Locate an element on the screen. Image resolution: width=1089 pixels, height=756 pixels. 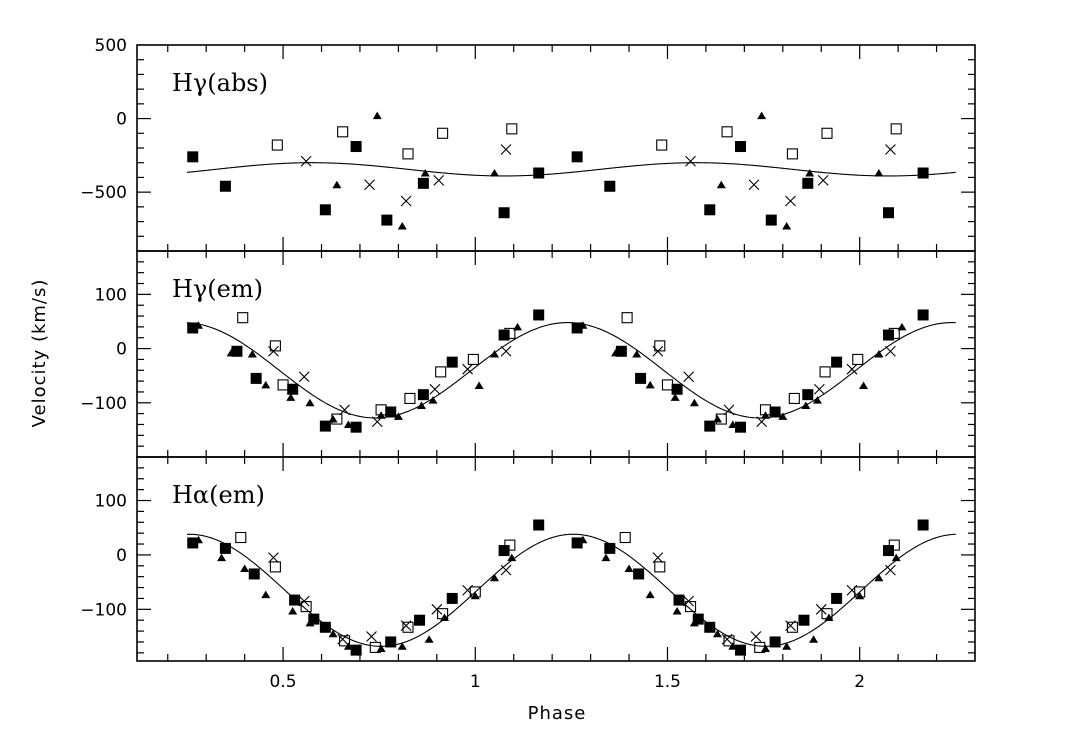
fit-curve is located at coordinates (571, 590).